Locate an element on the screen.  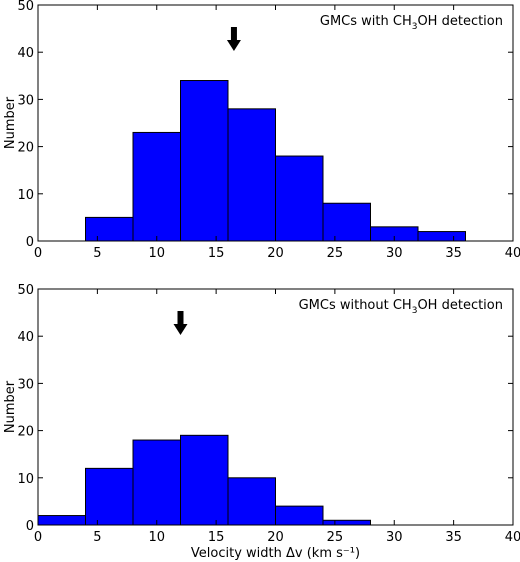
bottom-y-tick-label-0: 0 is located at coordinates (30, 526).